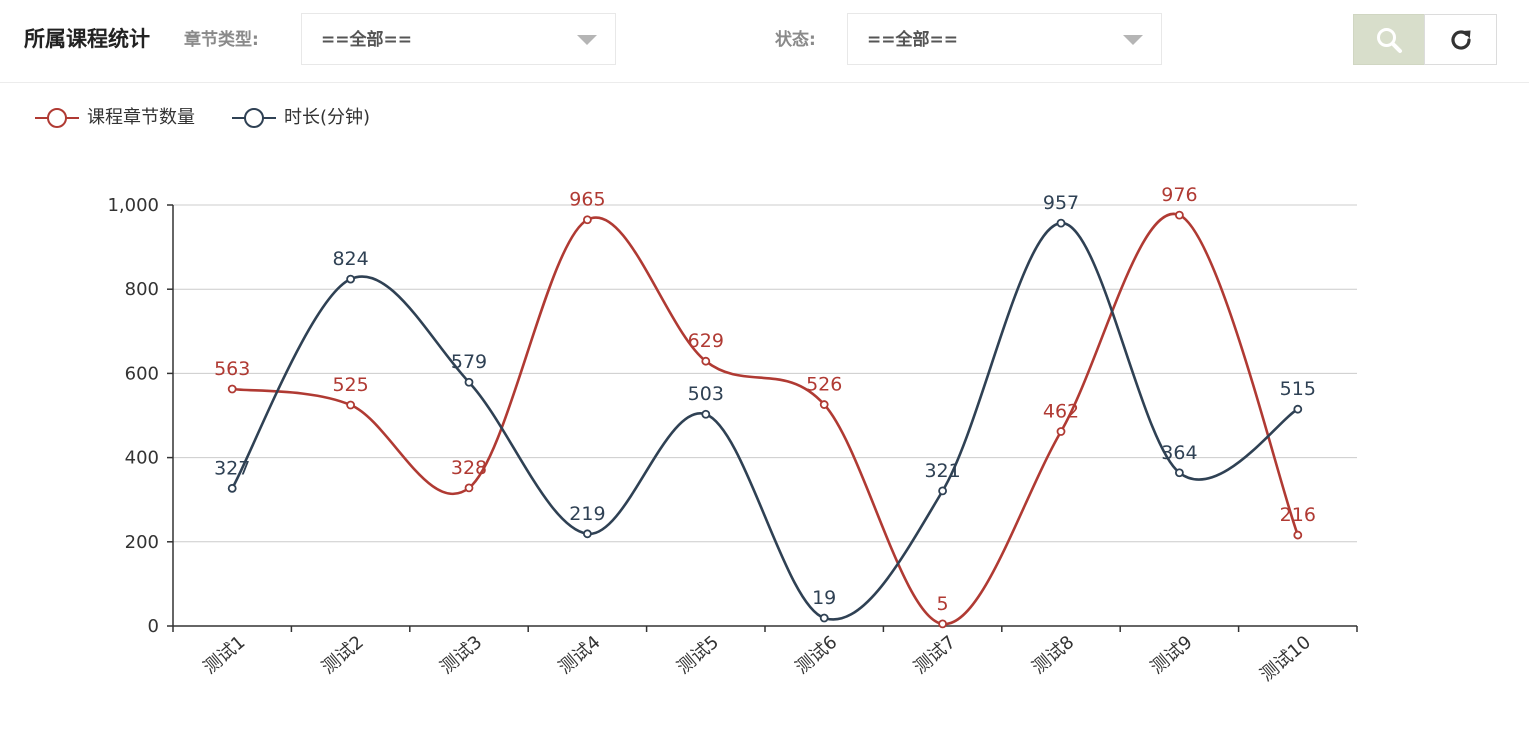  I want to click on search-icon, so click(1389, 40).